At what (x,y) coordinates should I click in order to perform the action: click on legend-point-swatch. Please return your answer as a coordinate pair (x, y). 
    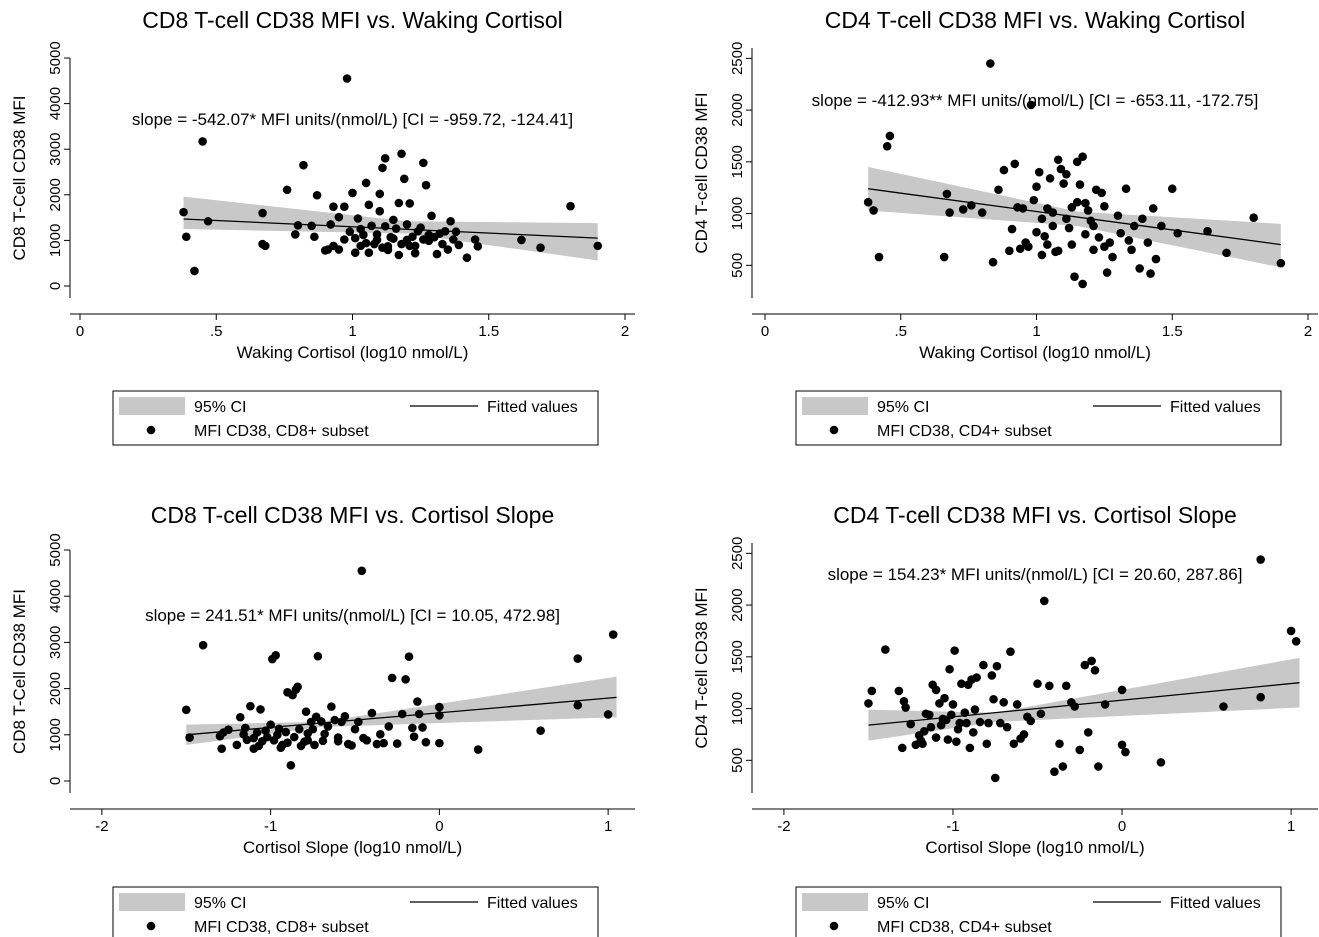
    Looking at the image, I should click on (834, 430).